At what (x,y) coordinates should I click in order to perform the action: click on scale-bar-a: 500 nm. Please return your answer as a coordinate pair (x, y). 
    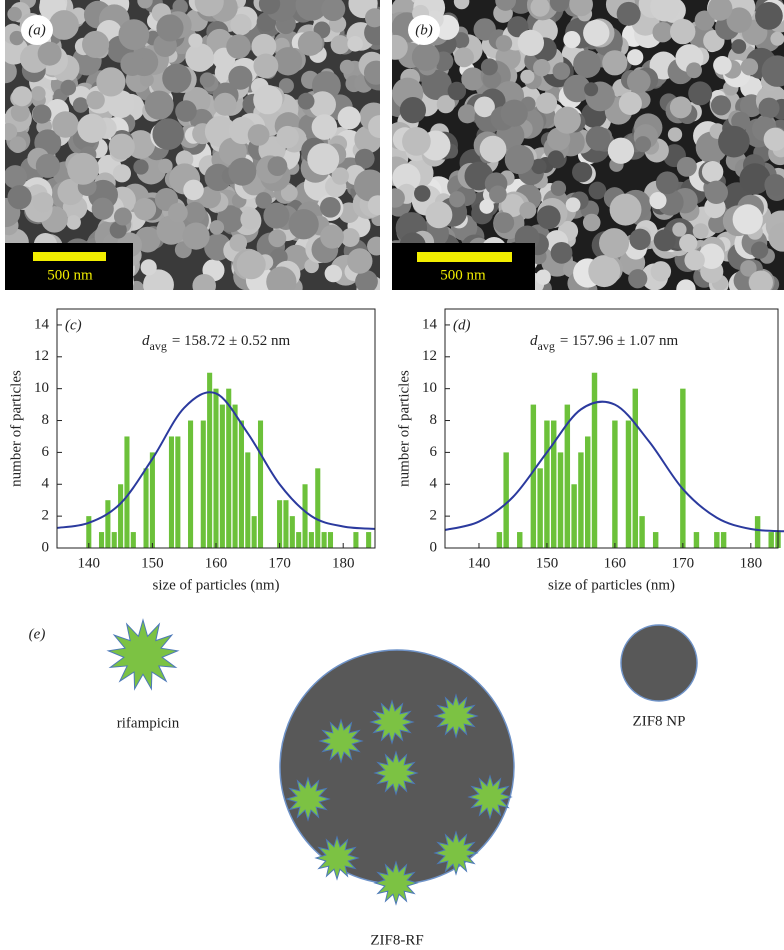
    Looking at the image, I should click on (69, 266).